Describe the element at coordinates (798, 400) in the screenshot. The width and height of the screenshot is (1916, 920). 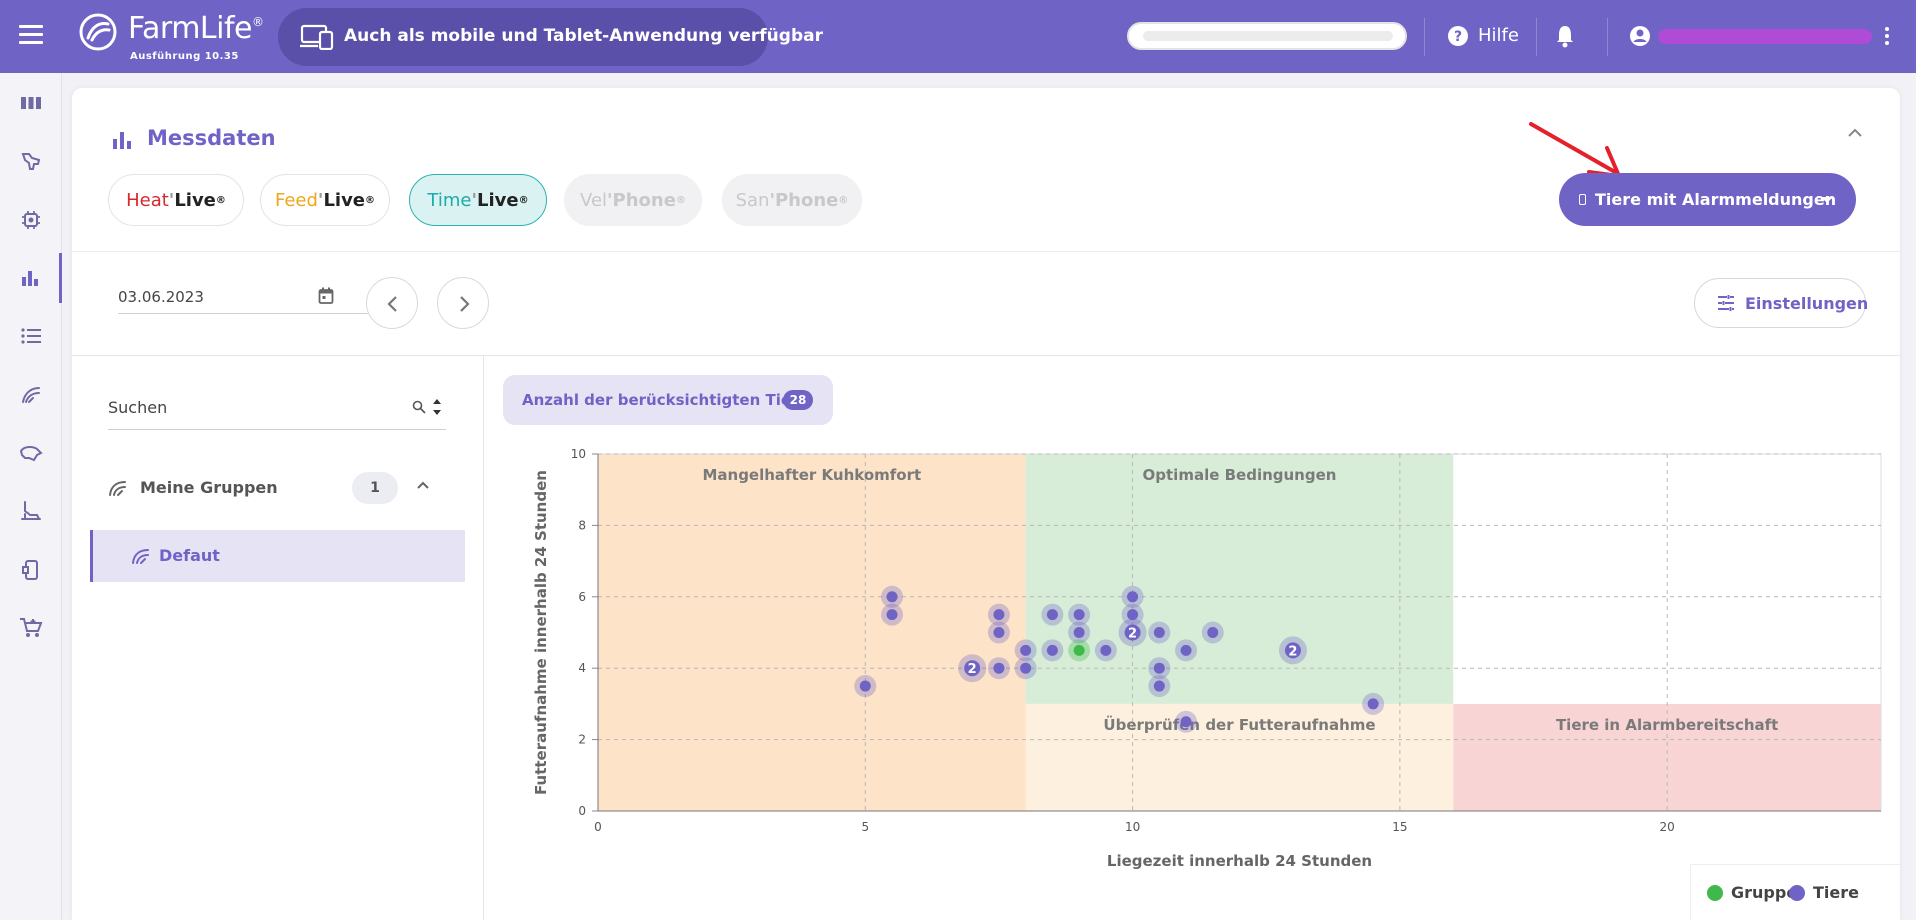
I see `considered-animals-count: 28` at that location.